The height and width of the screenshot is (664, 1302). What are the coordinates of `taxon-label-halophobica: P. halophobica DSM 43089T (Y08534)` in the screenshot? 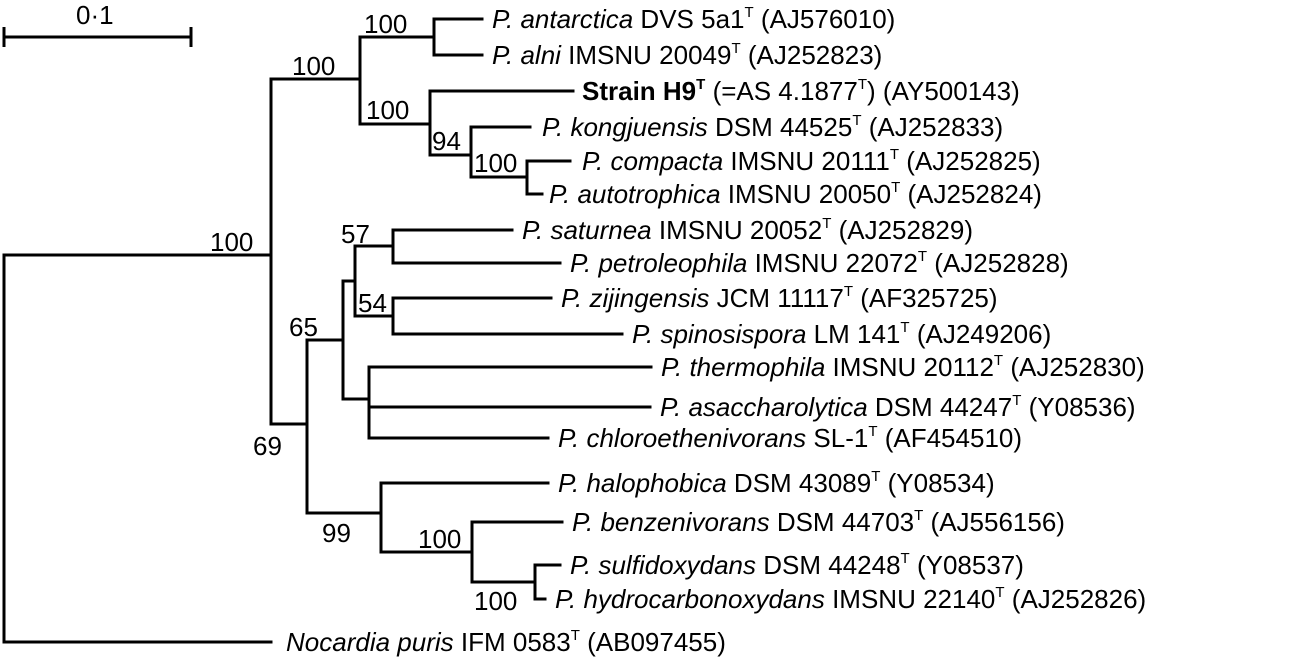 It's located at (776, 483).